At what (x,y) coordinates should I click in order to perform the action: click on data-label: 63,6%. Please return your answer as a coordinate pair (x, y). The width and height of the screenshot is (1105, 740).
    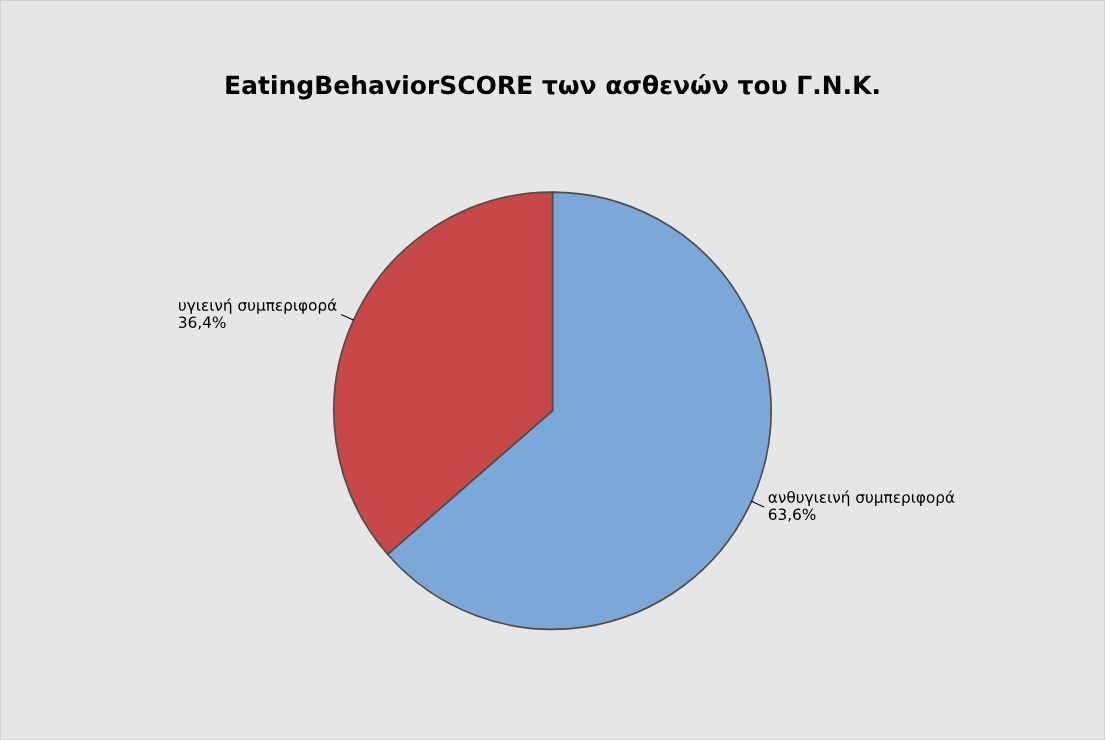
    Looking at the image, I should click on (792, 515).